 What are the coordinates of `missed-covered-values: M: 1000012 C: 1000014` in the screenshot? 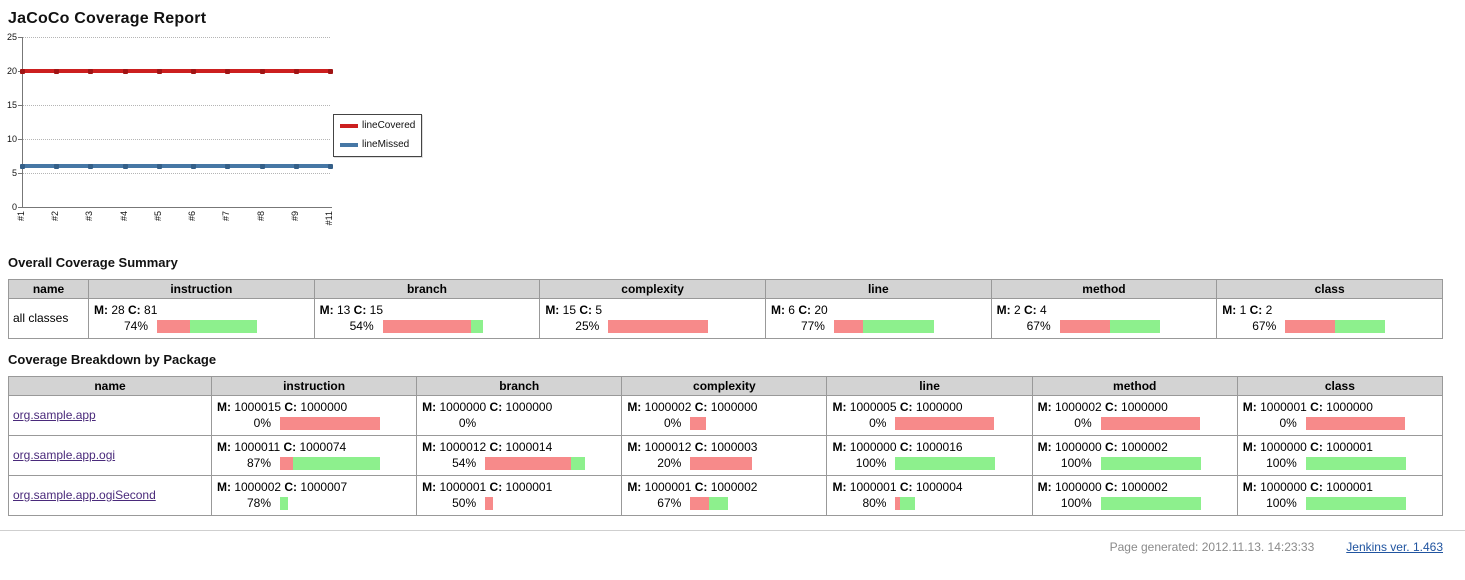 It's located at (487, 447).